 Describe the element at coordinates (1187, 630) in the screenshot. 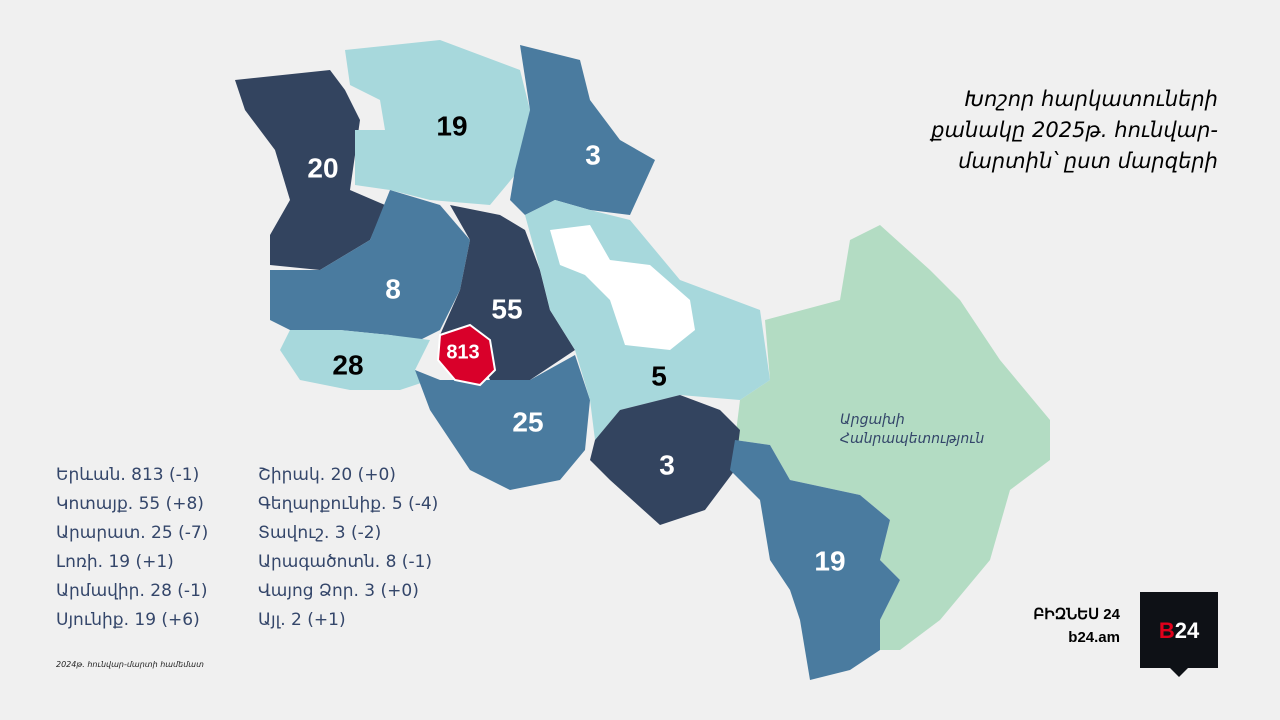

I see `logo-num: 24` at that location.